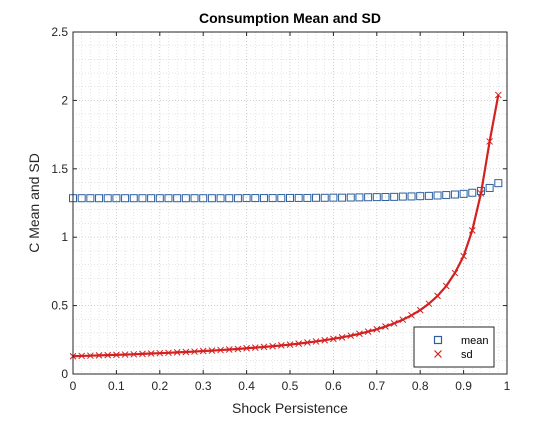 The width and height of the screenshot is (560, 425). Describe the element at coordinates (159, 386) in the screenshot. I see `x-tick-label: 0.2` at that location.